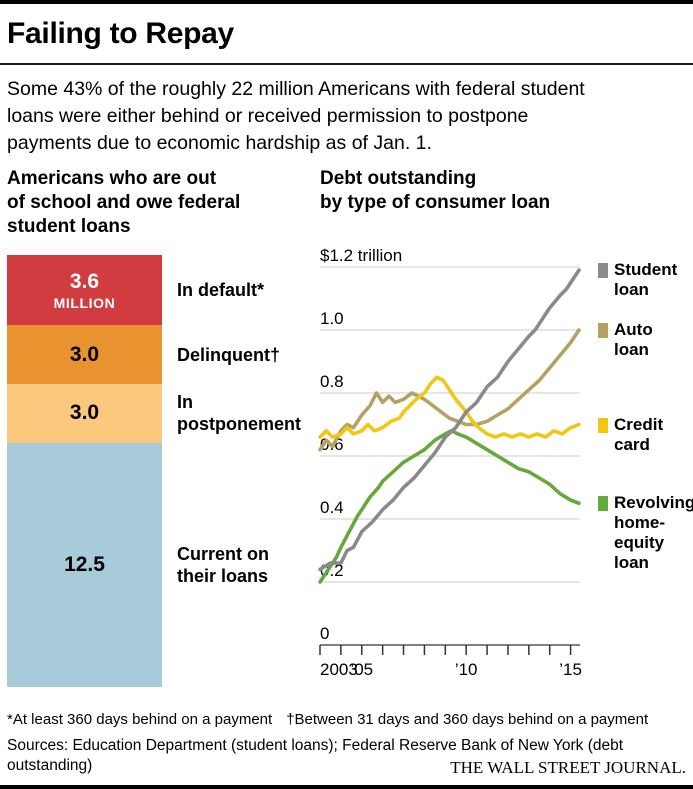 The width and height of the screenshot is (693, 789). Describe the element at coordinates (84, 302) in the screenshot. I see `bar-segment-unit: MILLION` at that location.